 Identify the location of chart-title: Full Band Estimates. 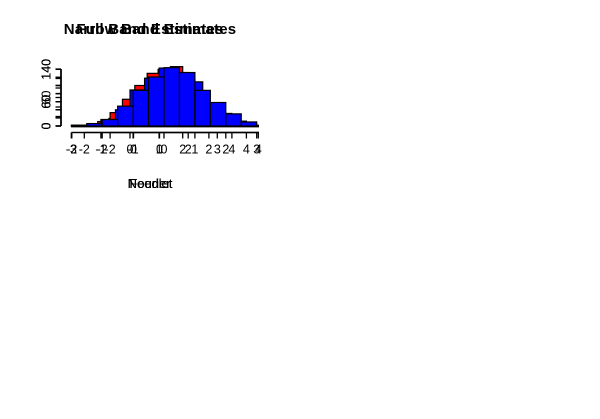
(150, 29).